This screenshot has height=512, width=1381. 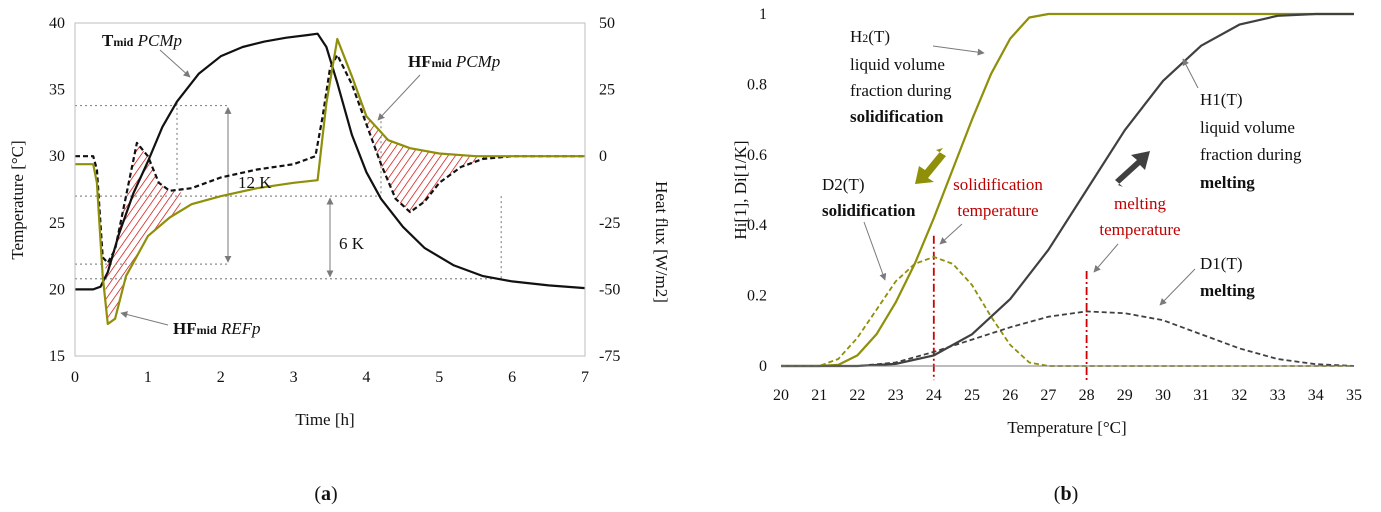 What do you see at coordinates (57, 356) in the screenshot?
I see `panel-a-ytick: 15` at bounding box center [57, 356].